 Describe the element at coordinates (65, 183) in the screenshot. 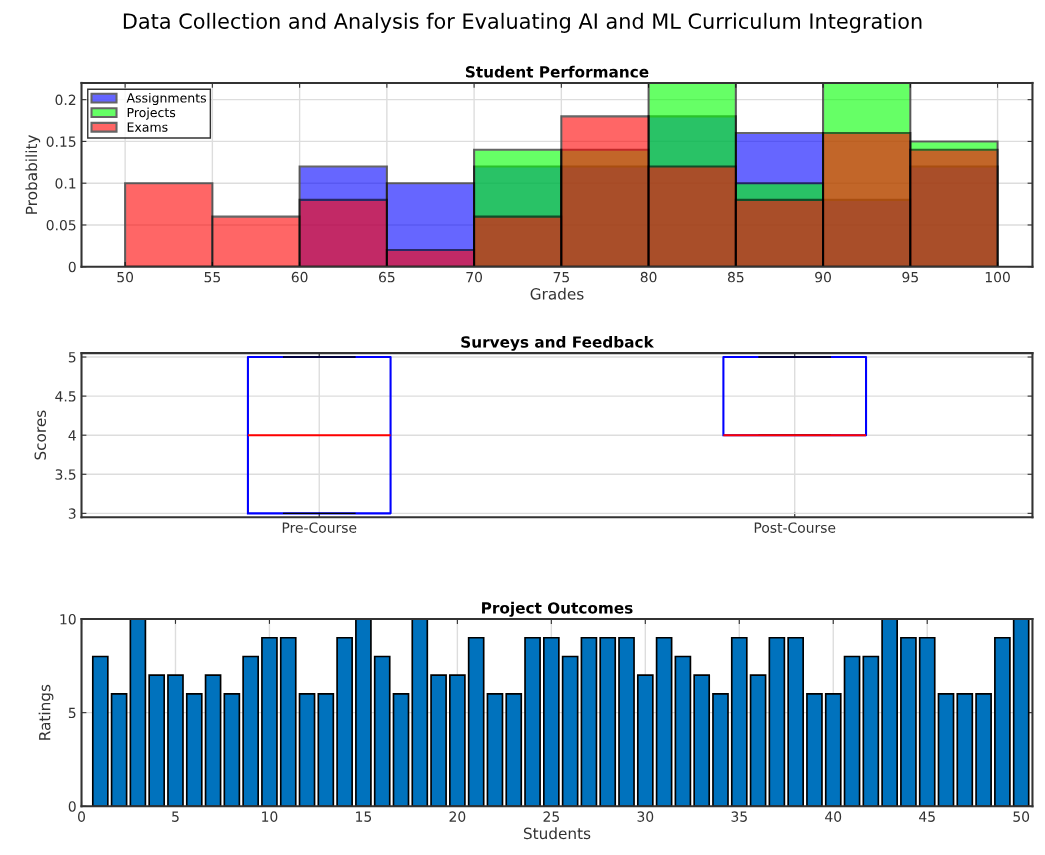

I see `y-tick-label: 0.1` at that location.